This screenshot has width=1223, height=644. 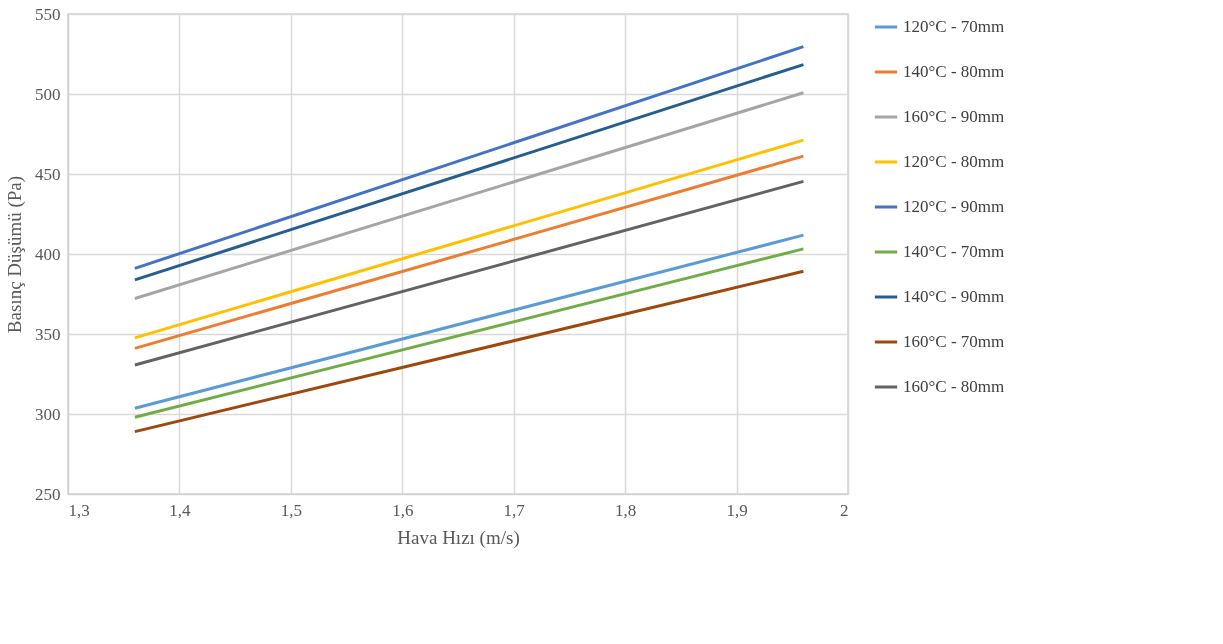 What do you see at coordinates (48, 254) in the screenshot?
I see `y-tick-label: 400` at bounding box center [48, 254].